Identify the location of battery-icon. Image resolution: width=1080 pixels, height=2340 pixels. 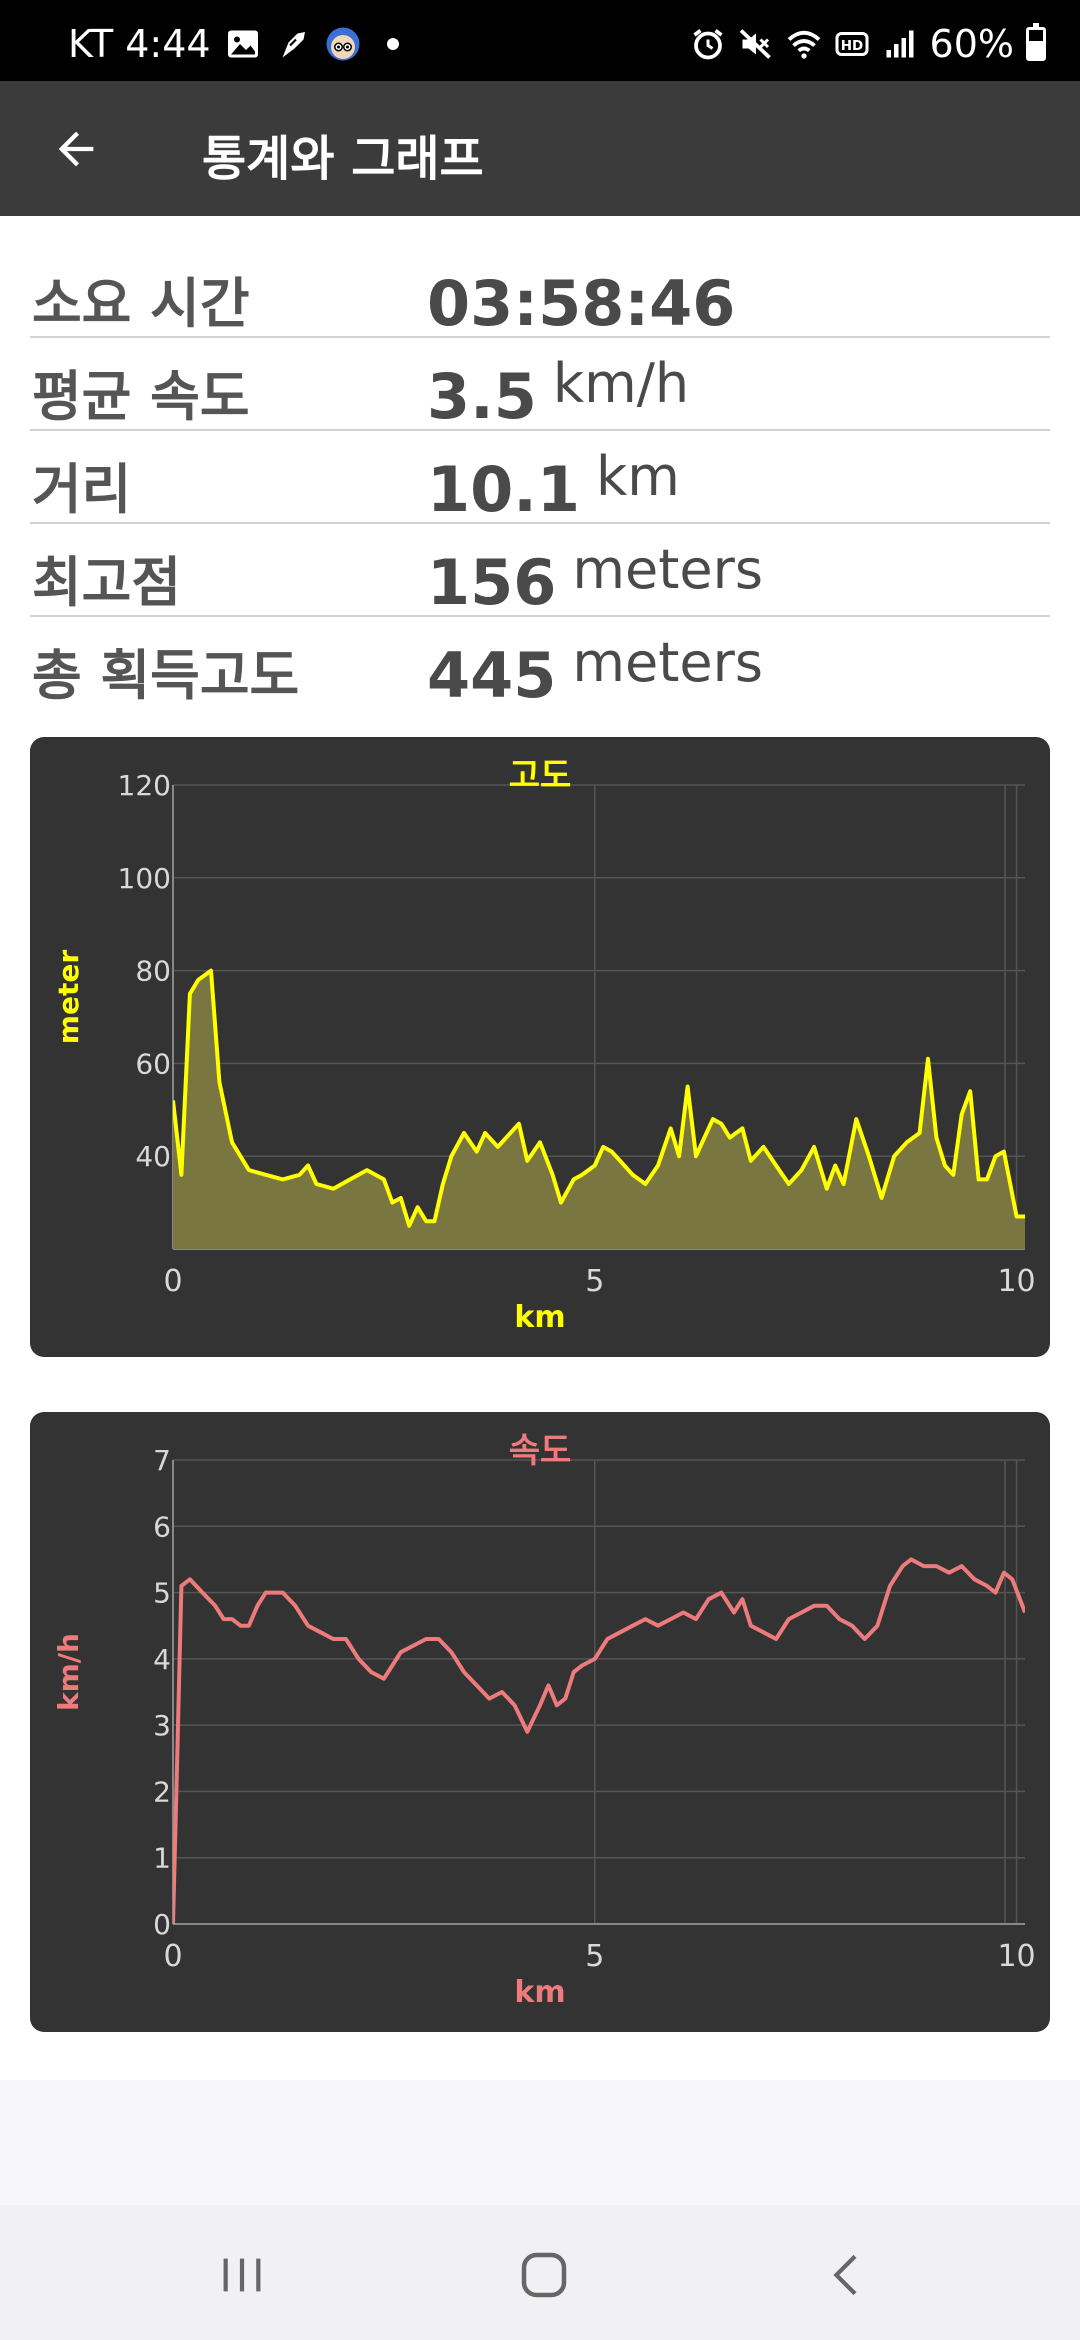
(1036, 42).